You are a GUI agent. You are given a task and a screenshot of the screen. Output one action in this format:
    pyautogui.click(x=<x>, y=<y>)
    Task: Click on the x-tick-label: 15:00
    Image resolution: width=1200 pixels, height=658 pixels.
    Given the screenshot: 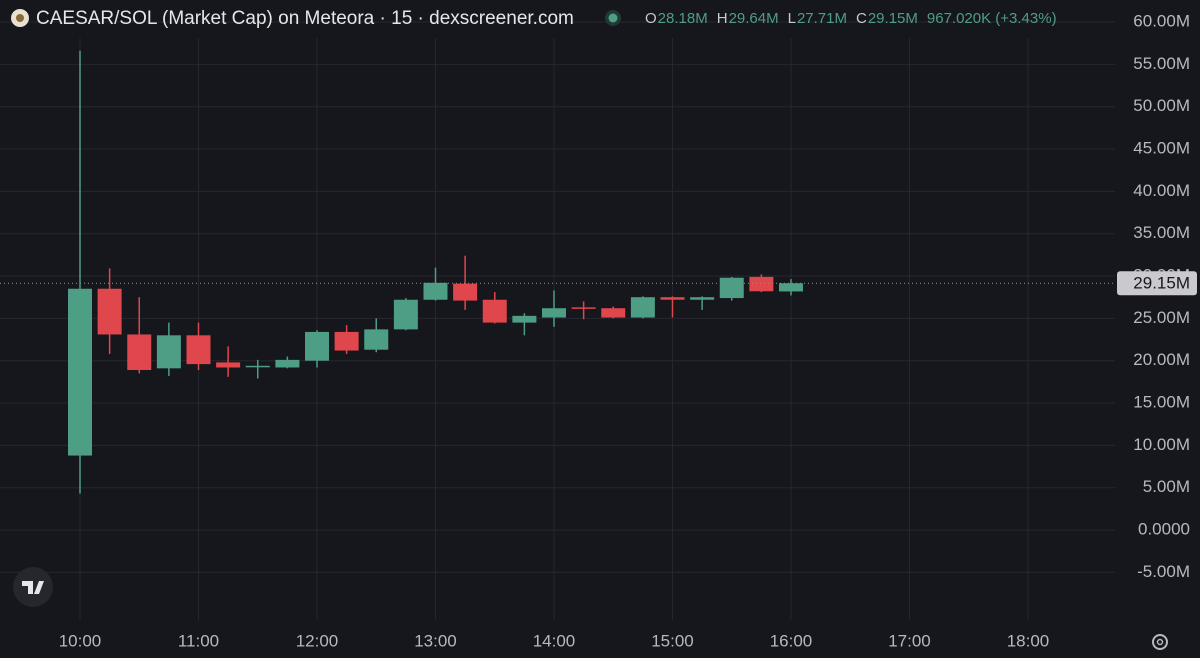 What is the action you would take?
    pyautogui.click(x=672, y=640)
    